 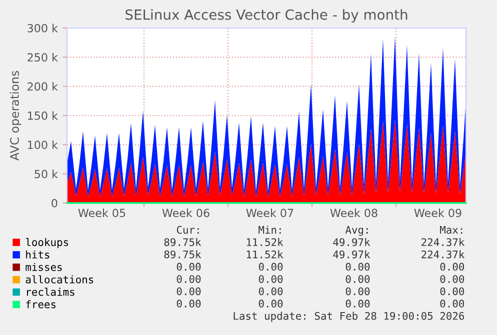 I want to click on y-tick-label: 300 k, so click(x=43, y=28).